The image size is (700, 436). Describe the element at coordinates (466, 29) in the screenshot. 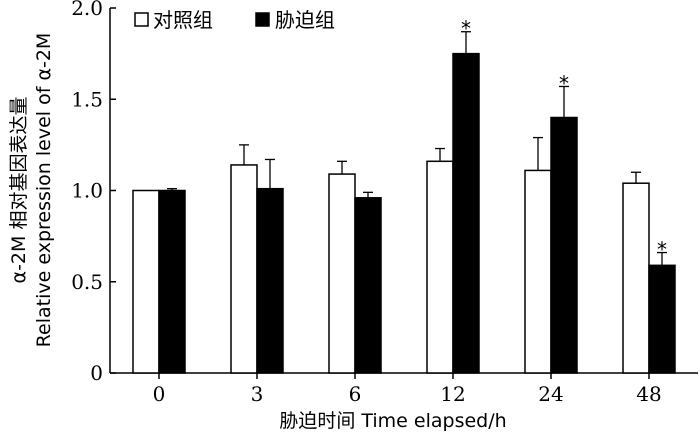

I see `significance-marker-12: *` at that location.